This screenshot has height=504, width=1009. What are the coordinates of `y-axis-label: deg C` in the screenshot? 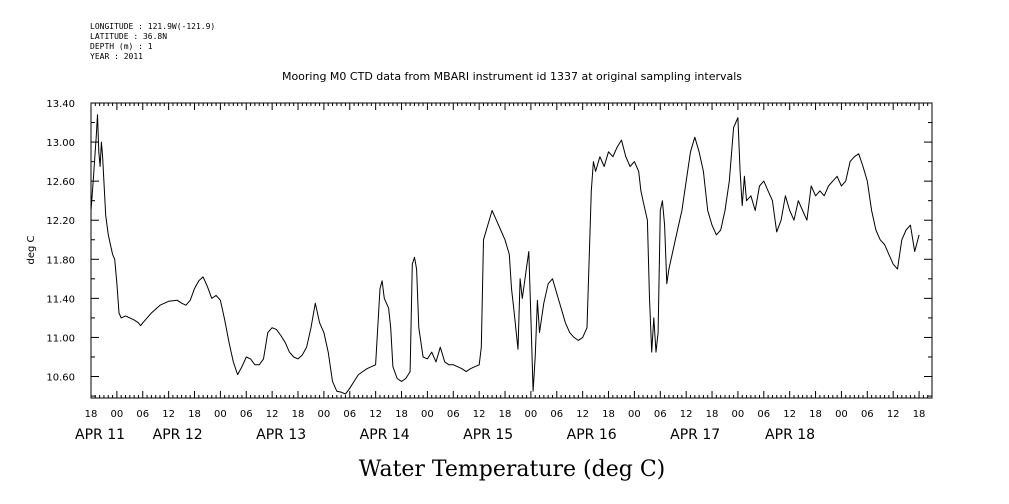 It's located at (31, 249).